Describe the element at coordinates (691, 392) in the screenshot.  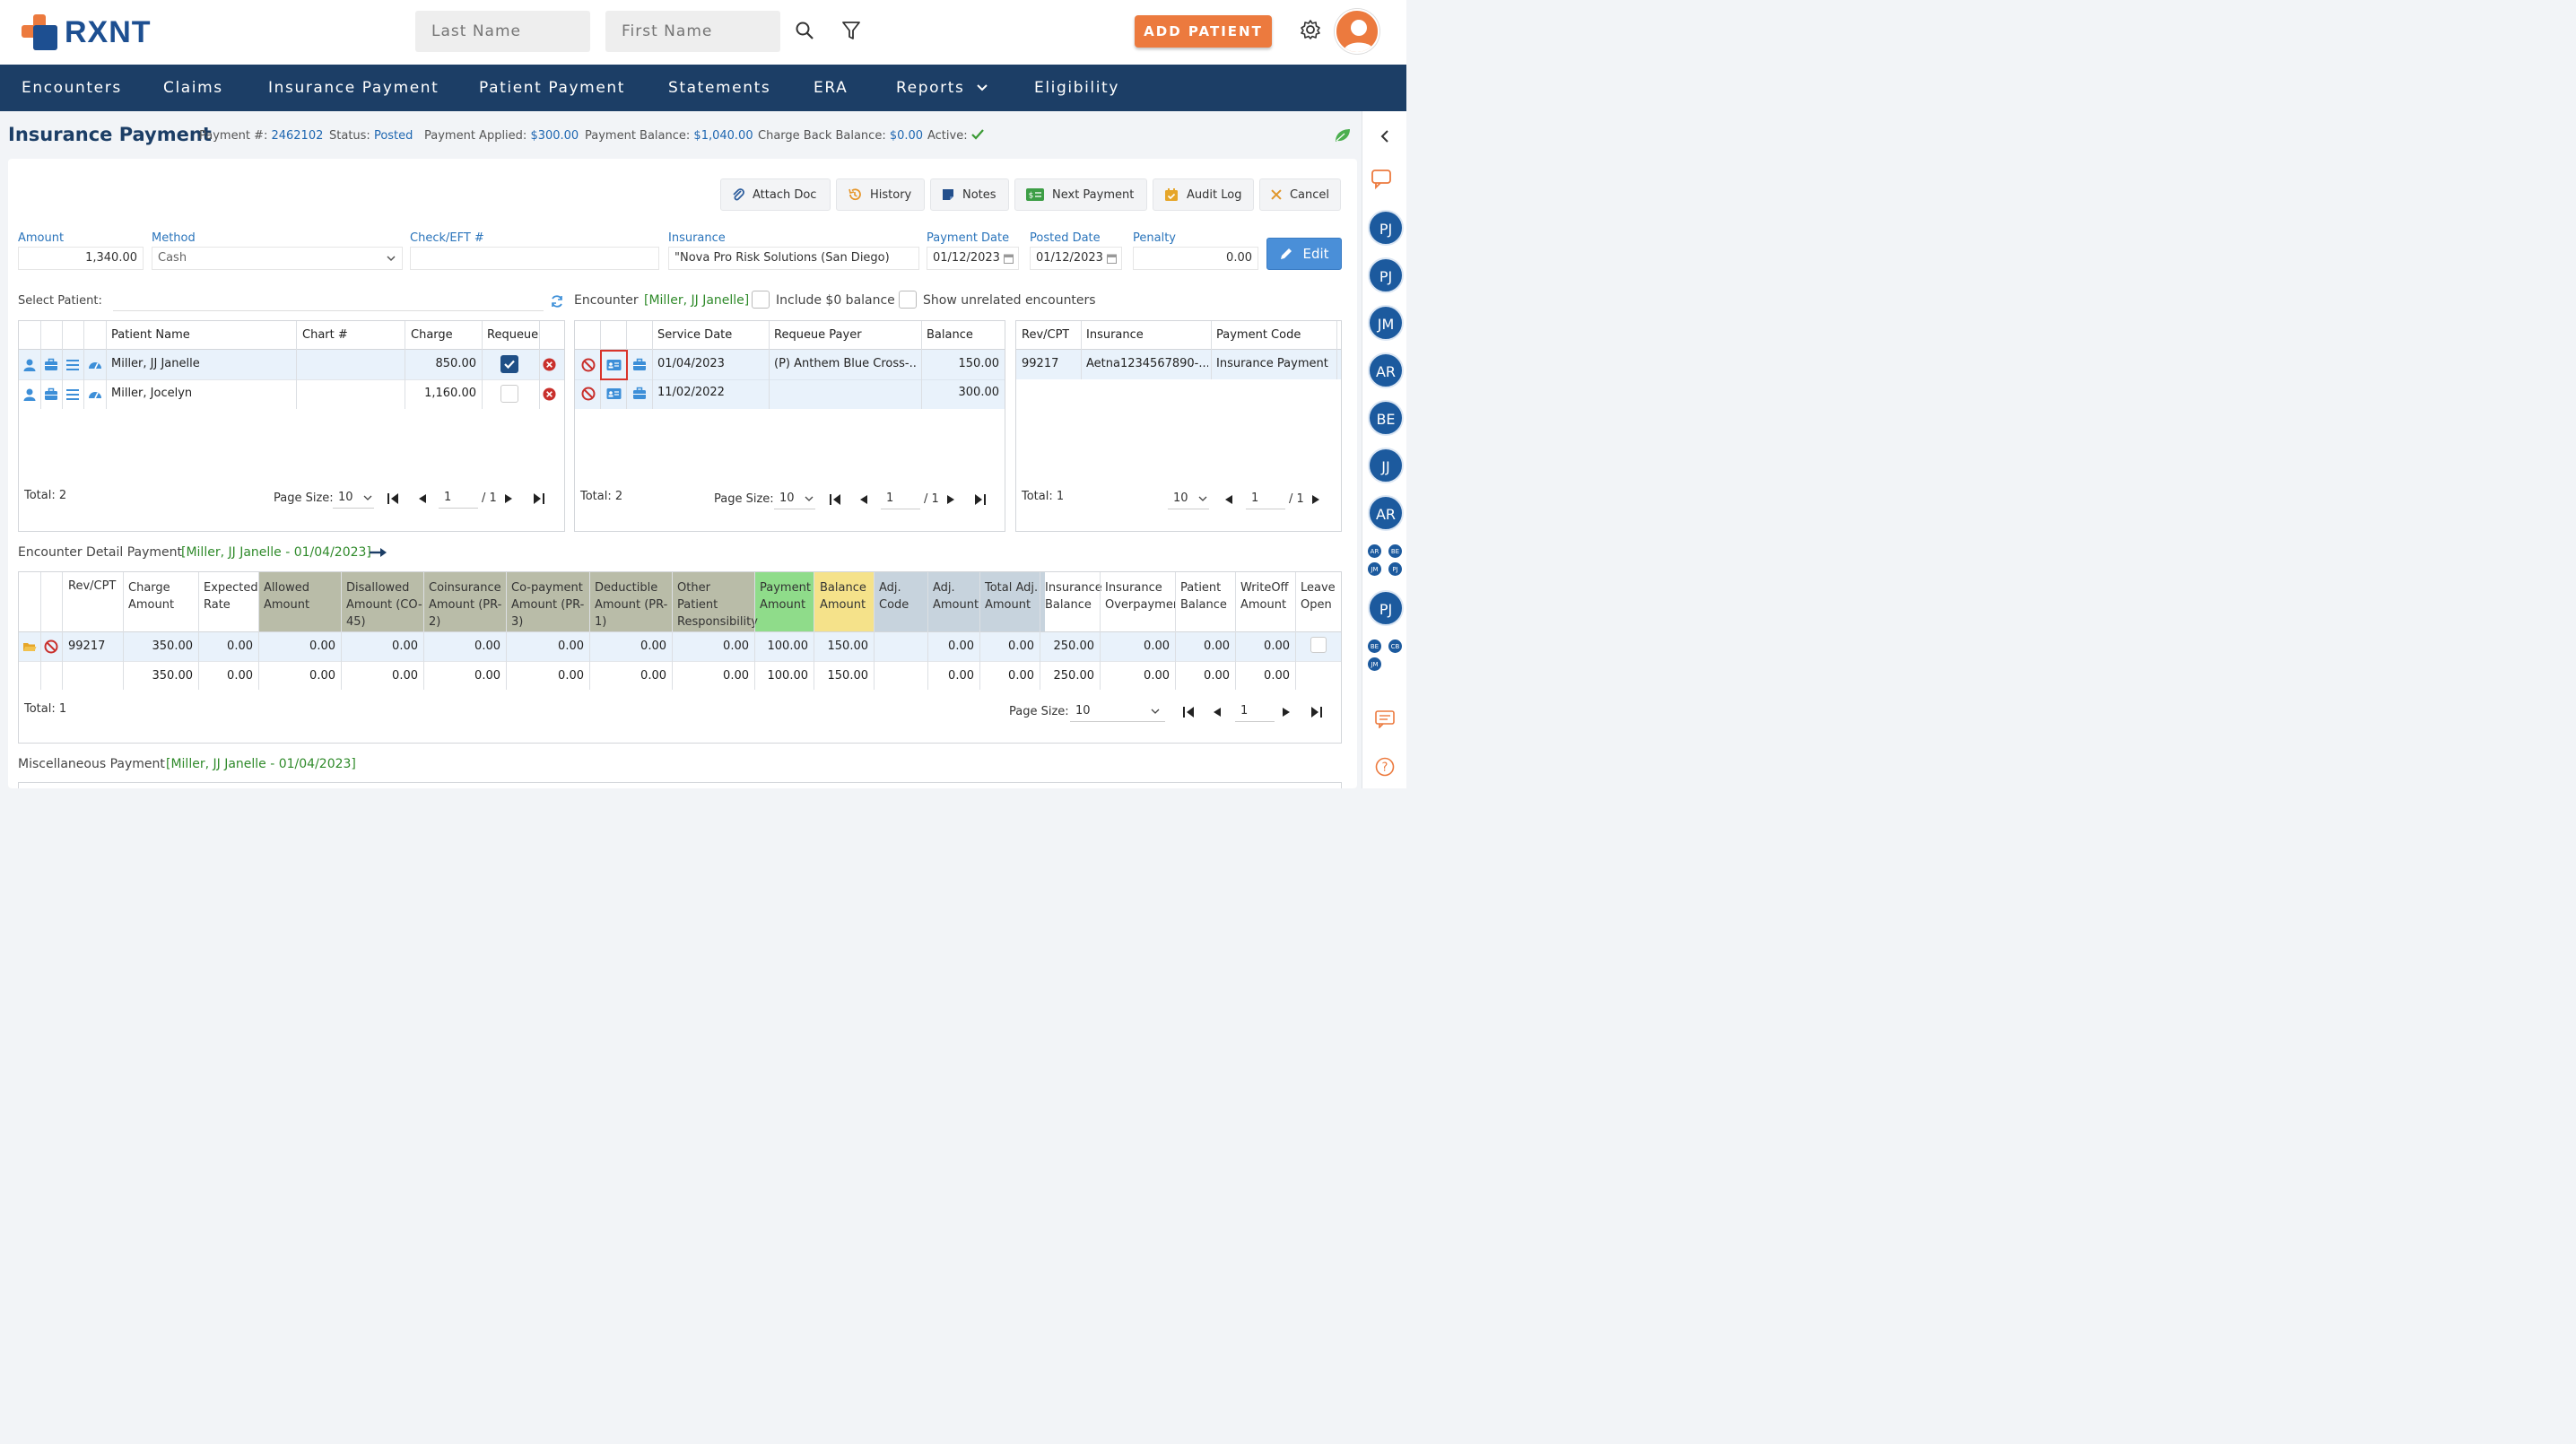
I see `encounter-service-date: 11/02/2022` at that location.